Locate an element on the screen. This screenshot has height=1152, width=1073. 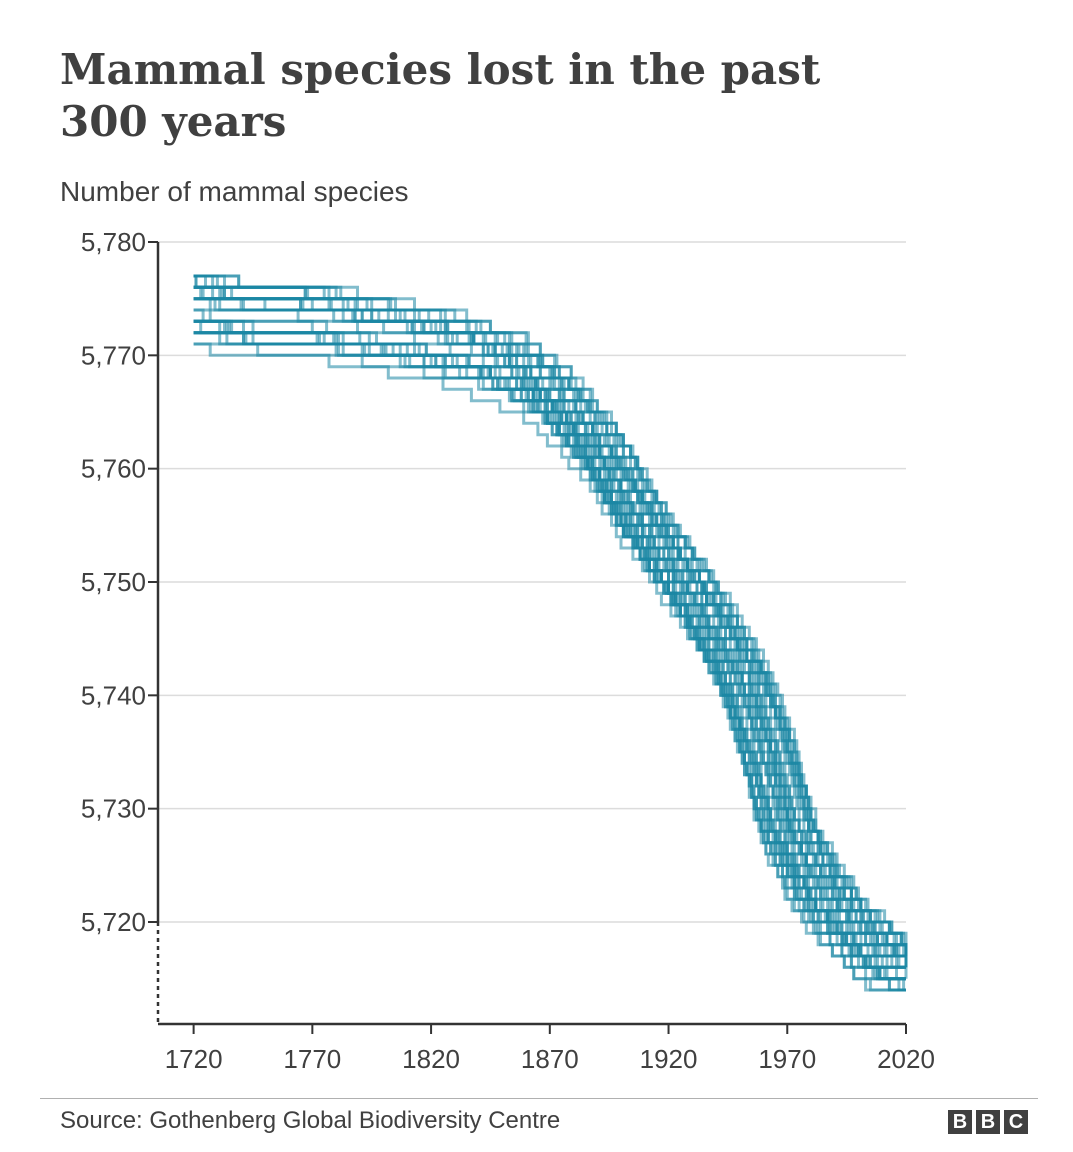
x-tick-label-1970: 1970 is located at coordinates (787, 1059).